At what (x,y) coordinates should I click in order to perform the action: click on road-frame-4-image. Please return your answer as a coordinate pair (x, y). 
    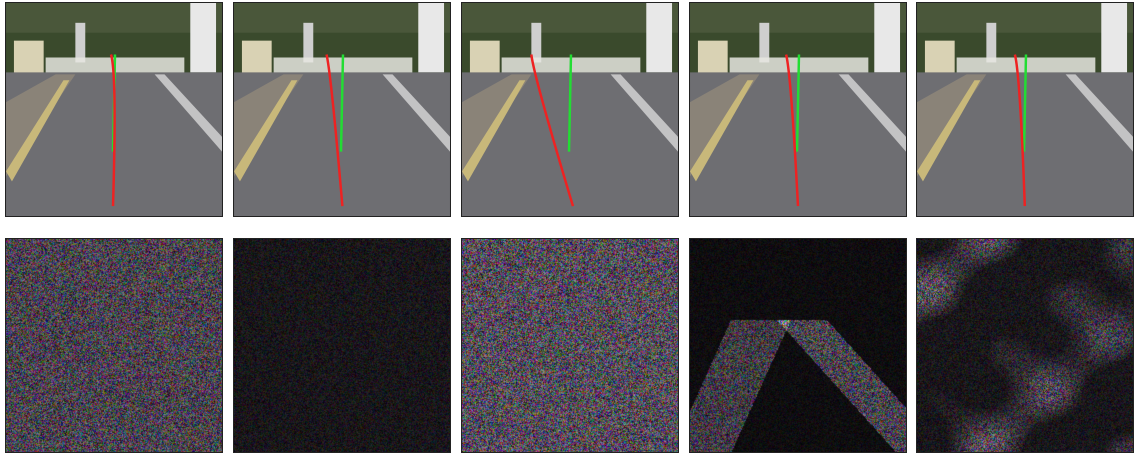
    Looking at the image, I should click on (798, 109).